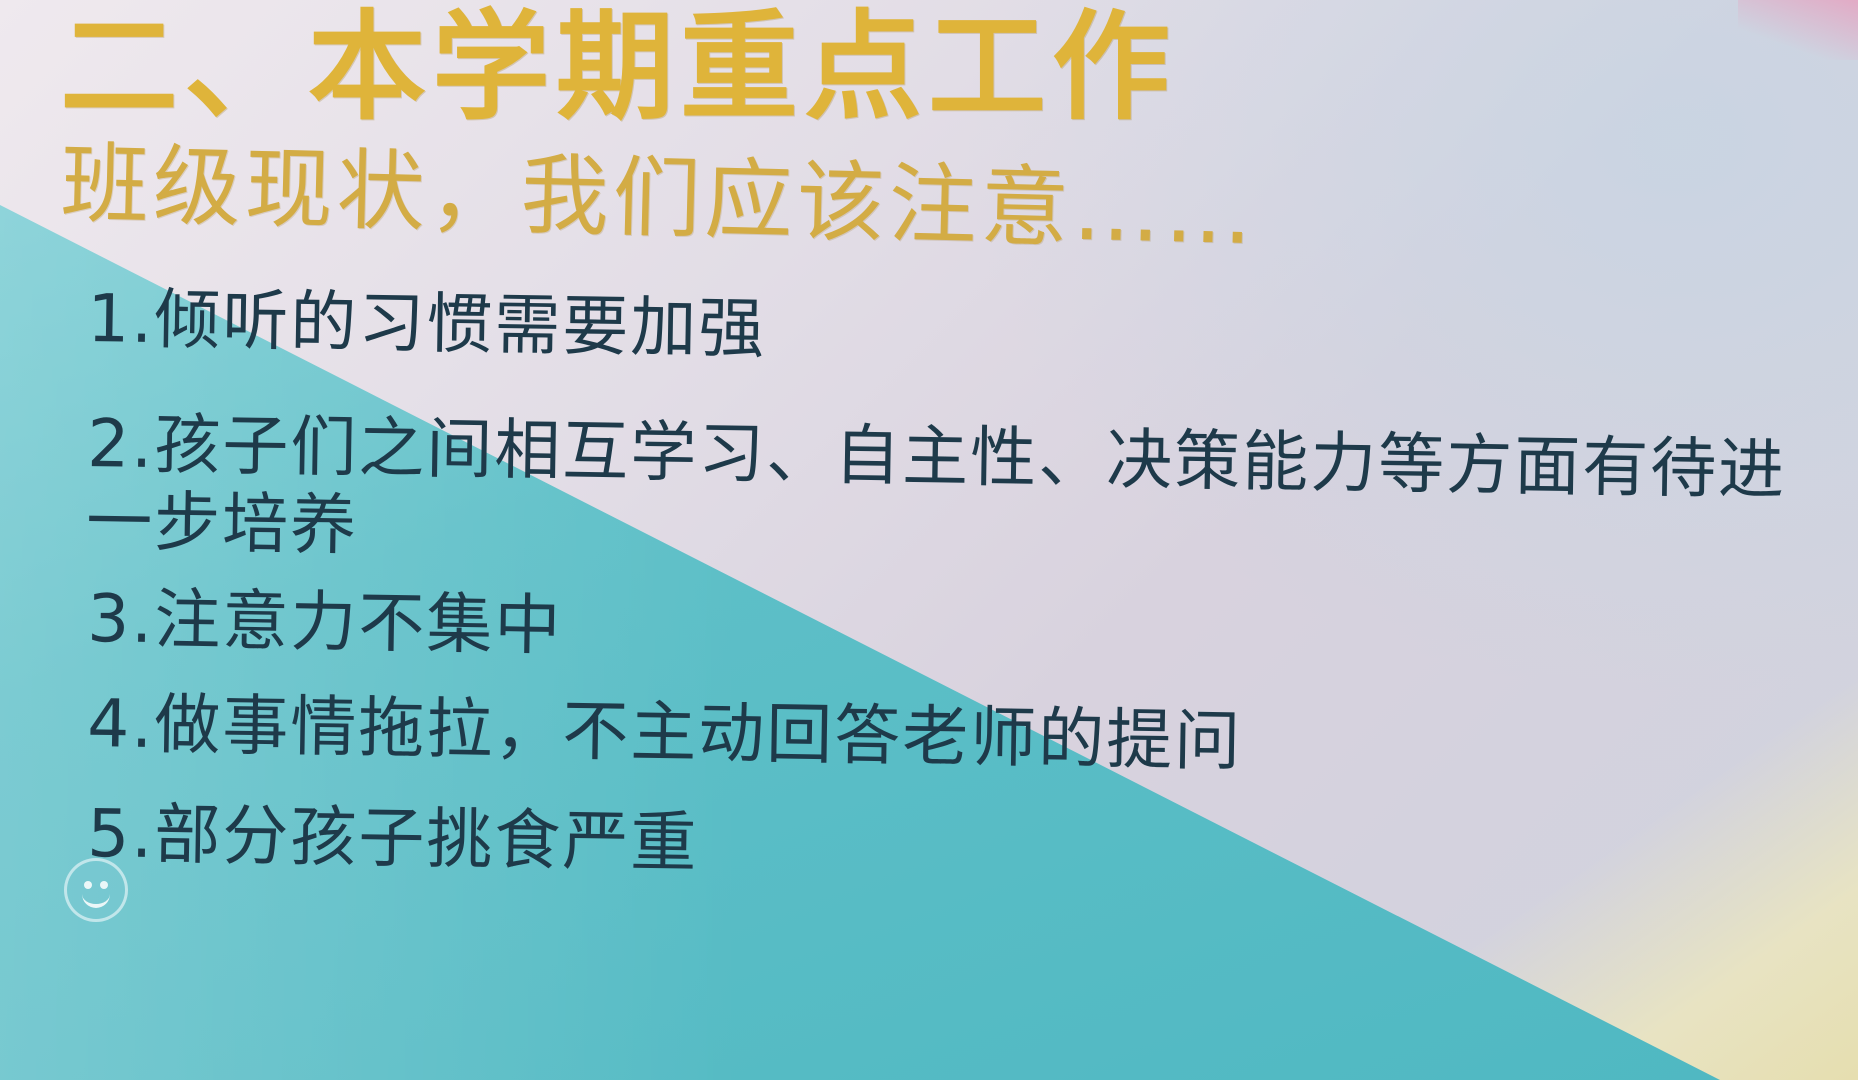  Describe the element at coordinates (426, 324) in the screenshot. I see `list-item: 1.倾听的习惯需要加强` at that location.